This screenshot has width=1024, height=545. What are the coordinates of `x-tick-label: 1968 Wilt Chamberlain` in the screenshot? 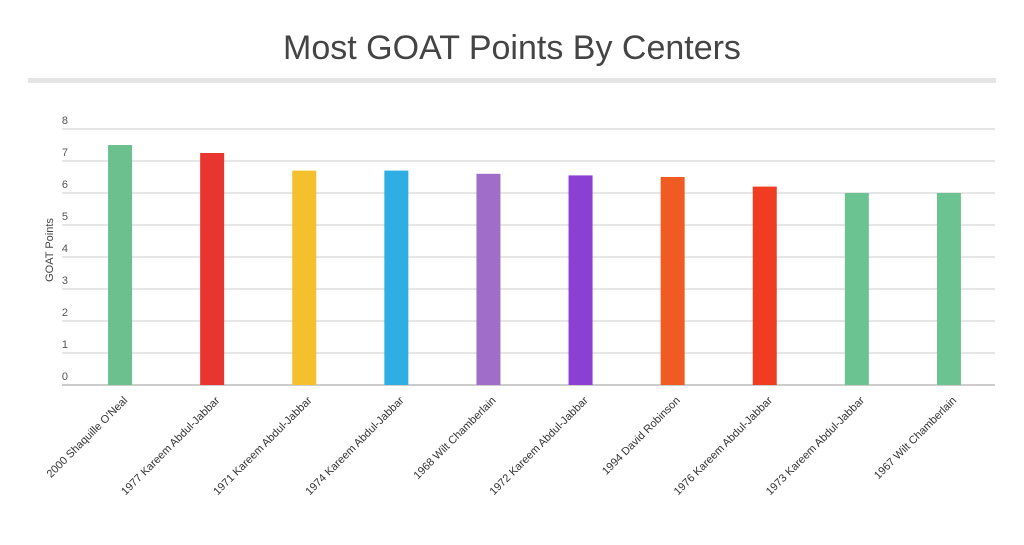 It's located at (454, 438).